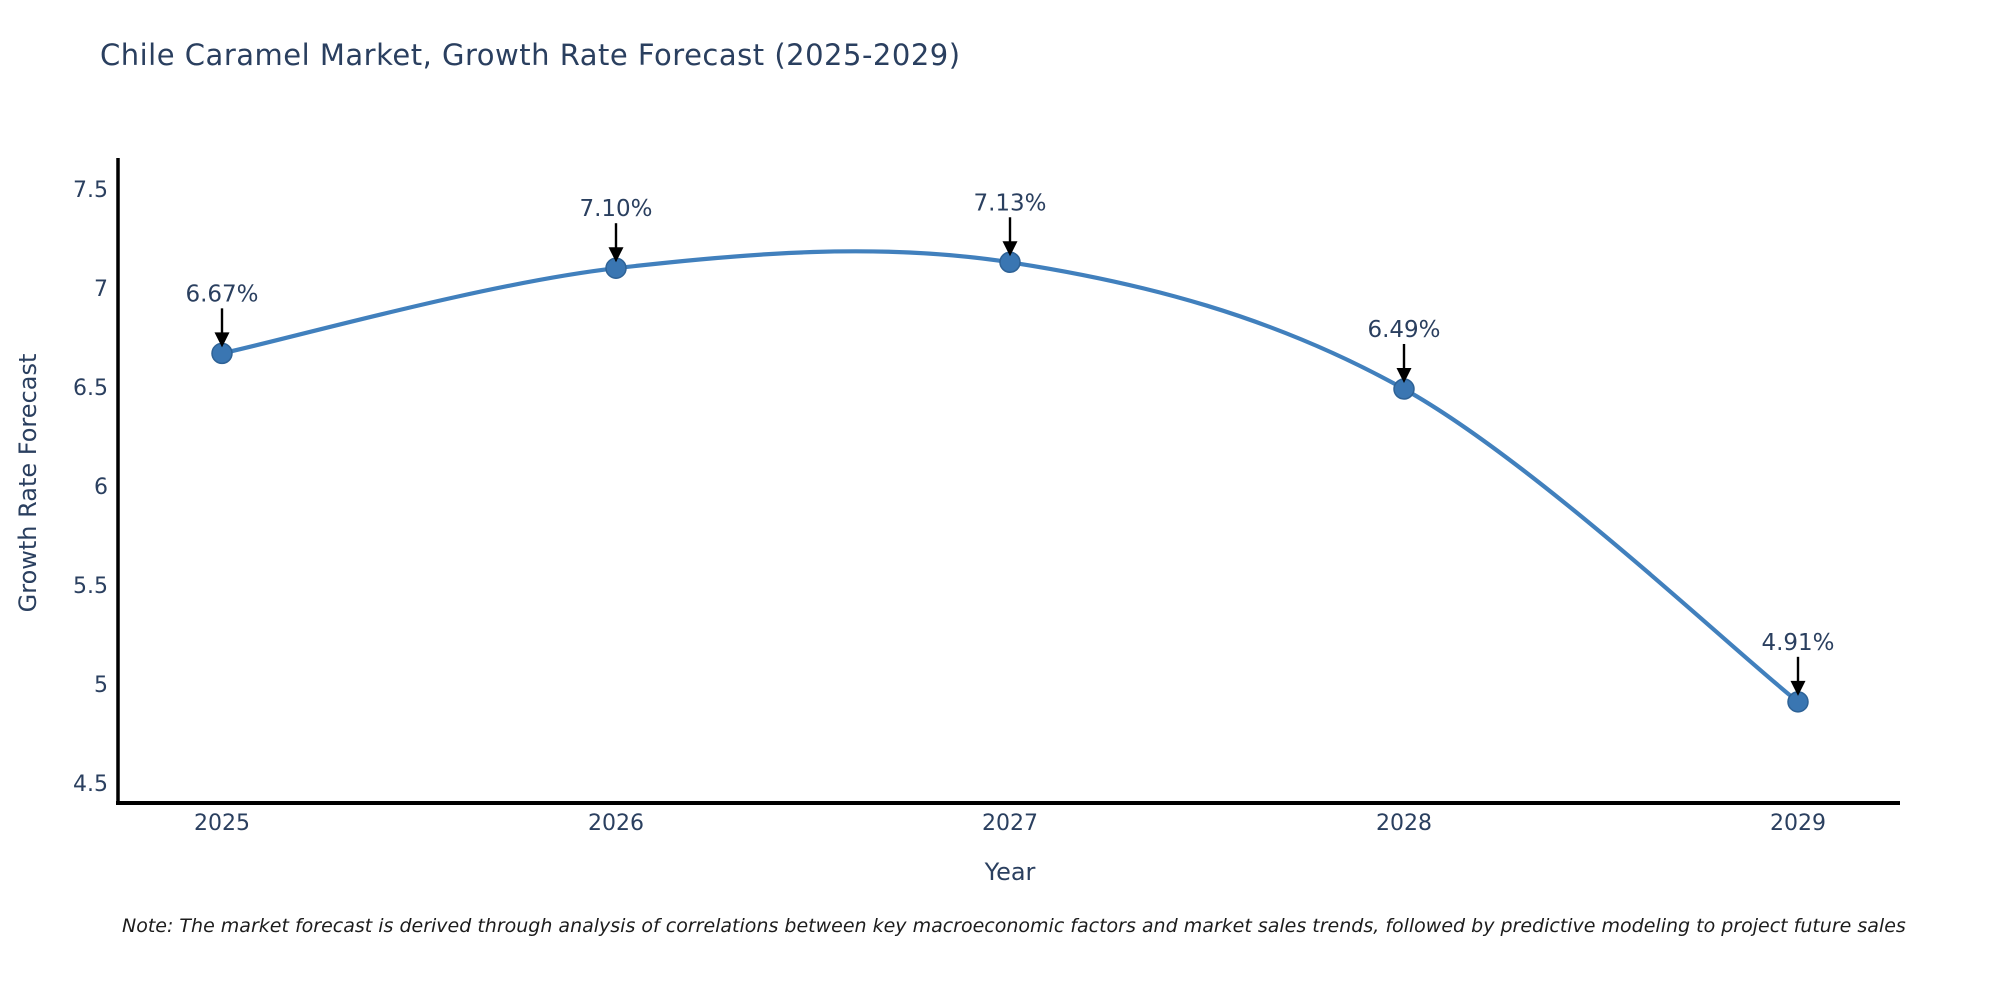 This screenshot has width=2000, height=1000. Describe the element at coordinates (1009, 203) in the screenshot. I see `data-point-label: 7.13%` at that location.